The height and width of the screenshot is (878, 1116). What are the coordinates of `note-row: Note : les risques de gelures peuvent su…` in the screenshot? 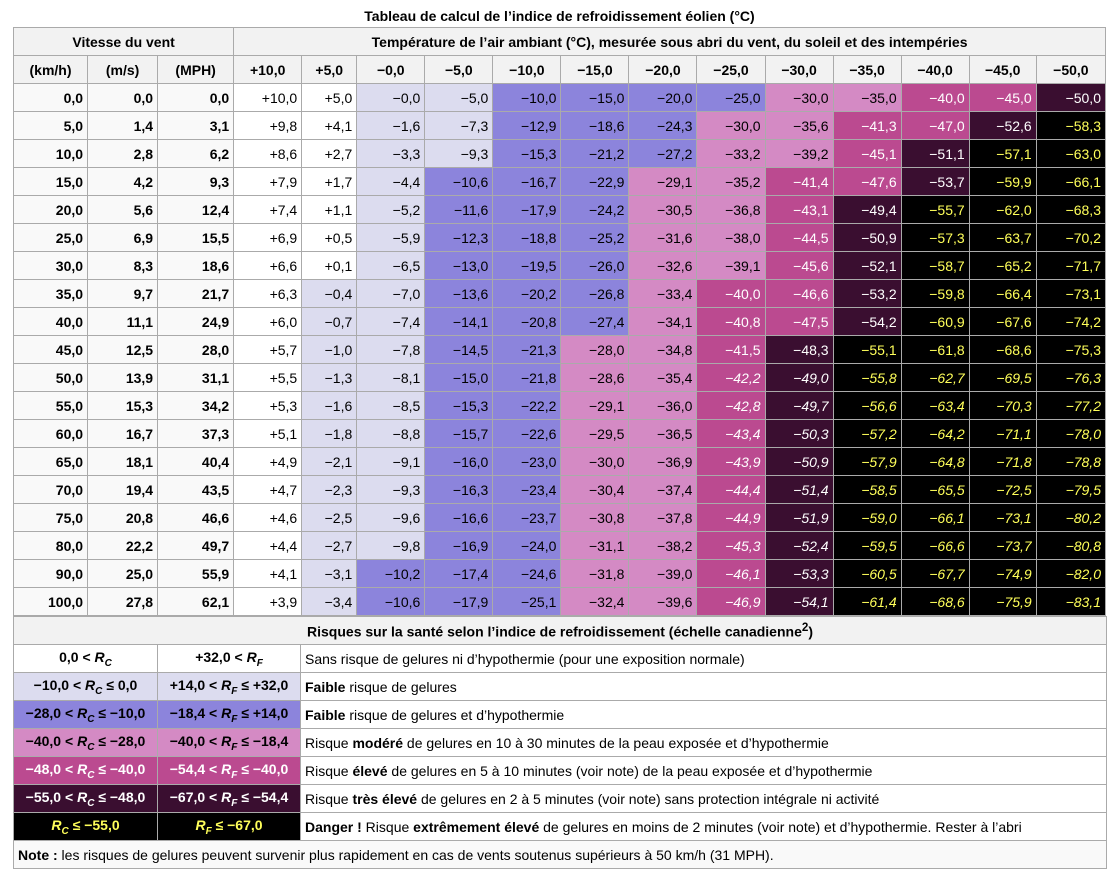 It's located at (560, 854).